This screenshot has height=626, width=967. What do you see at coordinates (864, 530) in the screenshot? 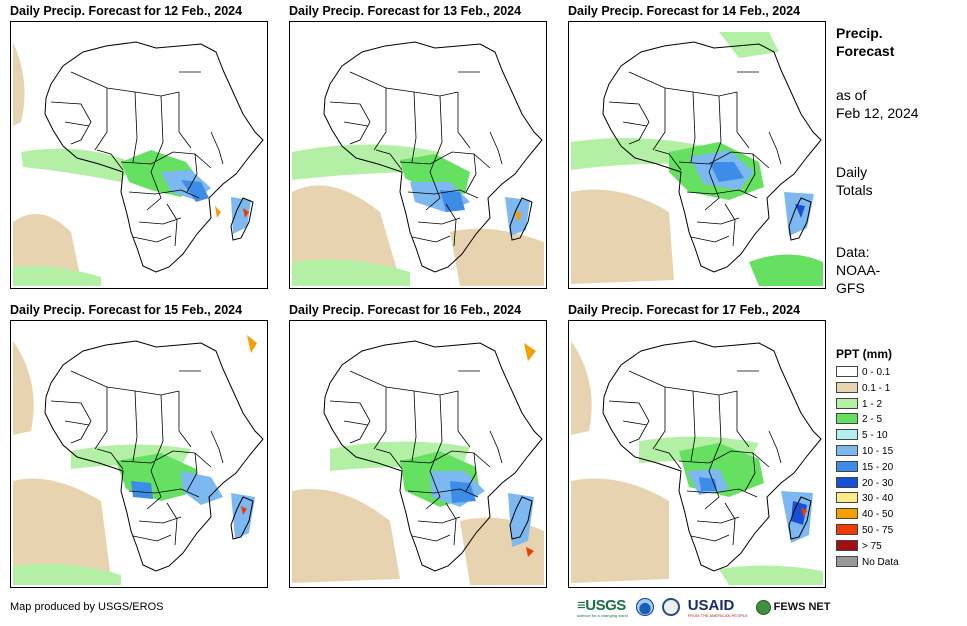
I see `legend-item: 50 - 75` at bounding box center [864, 530].